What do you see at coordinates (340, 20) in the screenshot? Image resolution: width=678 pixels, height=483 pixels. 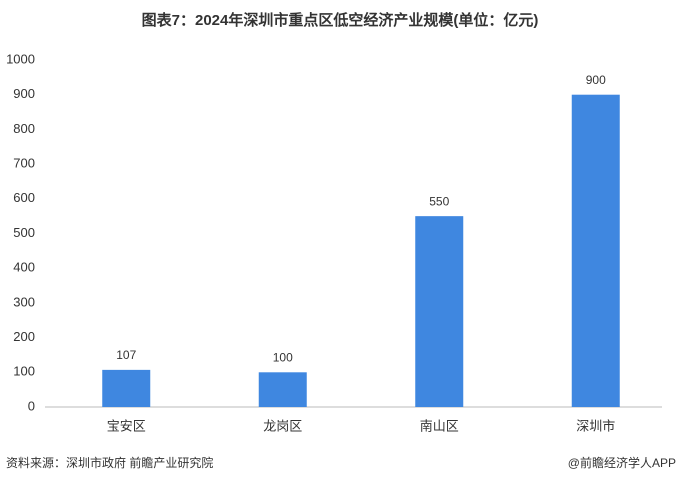 I see `chart-title: 图表7：2024年深圳市重点区低空经济产业规模(单位：亿元)` at bounding box center [340, 20].